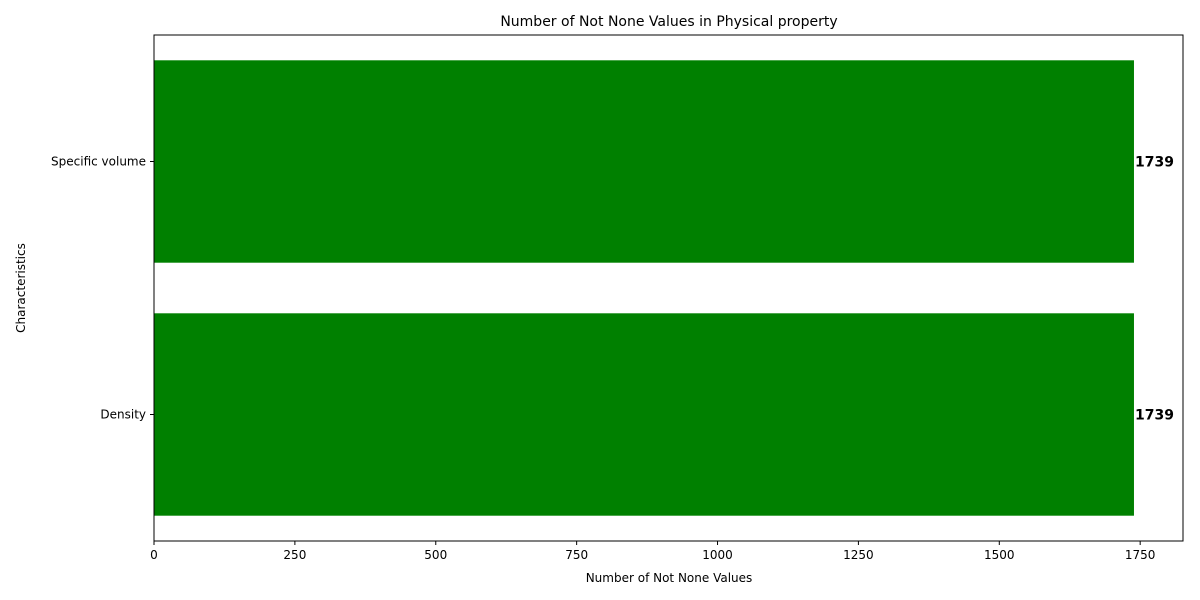  I want to click on x-tick-label: 750, so click(576, 555).